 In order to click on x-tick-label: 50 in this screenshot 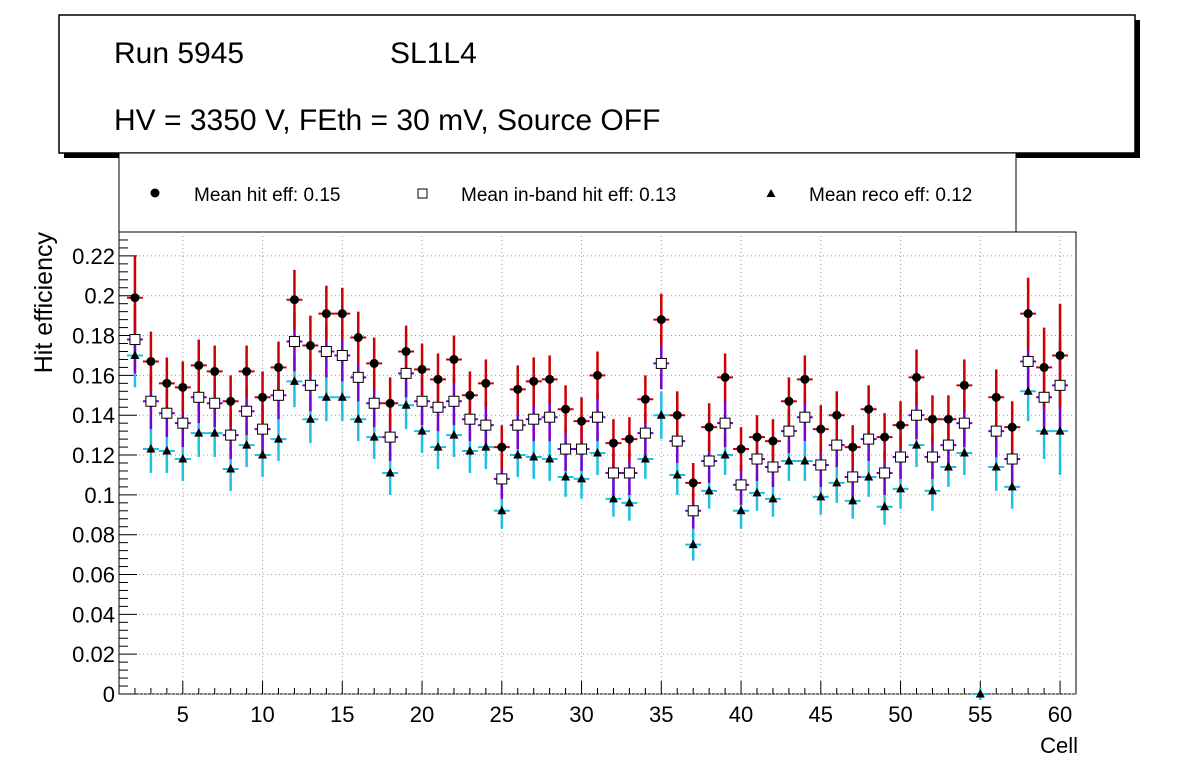, I will do `click(900, 714)`.